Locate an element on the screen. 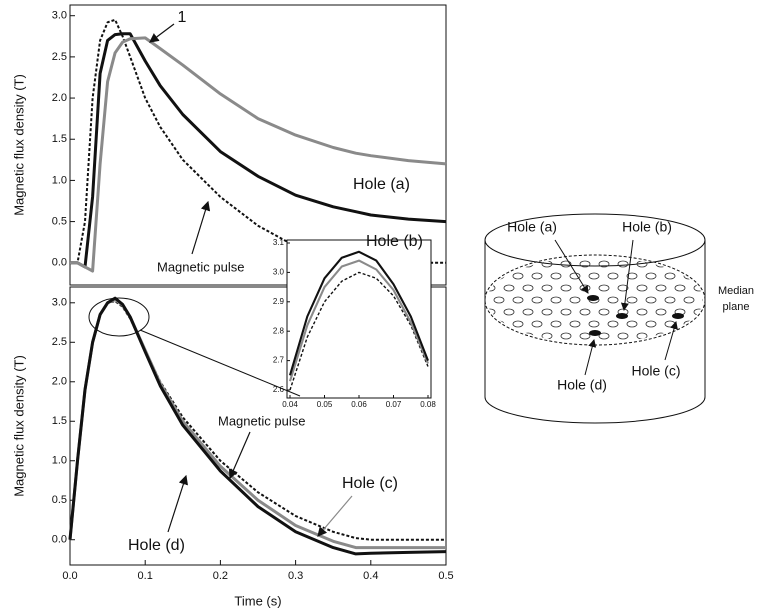 Image resolution: width=765 pixels, height=615 pixels. curve-label: Hole (b) is located at coordinates (394, 241).